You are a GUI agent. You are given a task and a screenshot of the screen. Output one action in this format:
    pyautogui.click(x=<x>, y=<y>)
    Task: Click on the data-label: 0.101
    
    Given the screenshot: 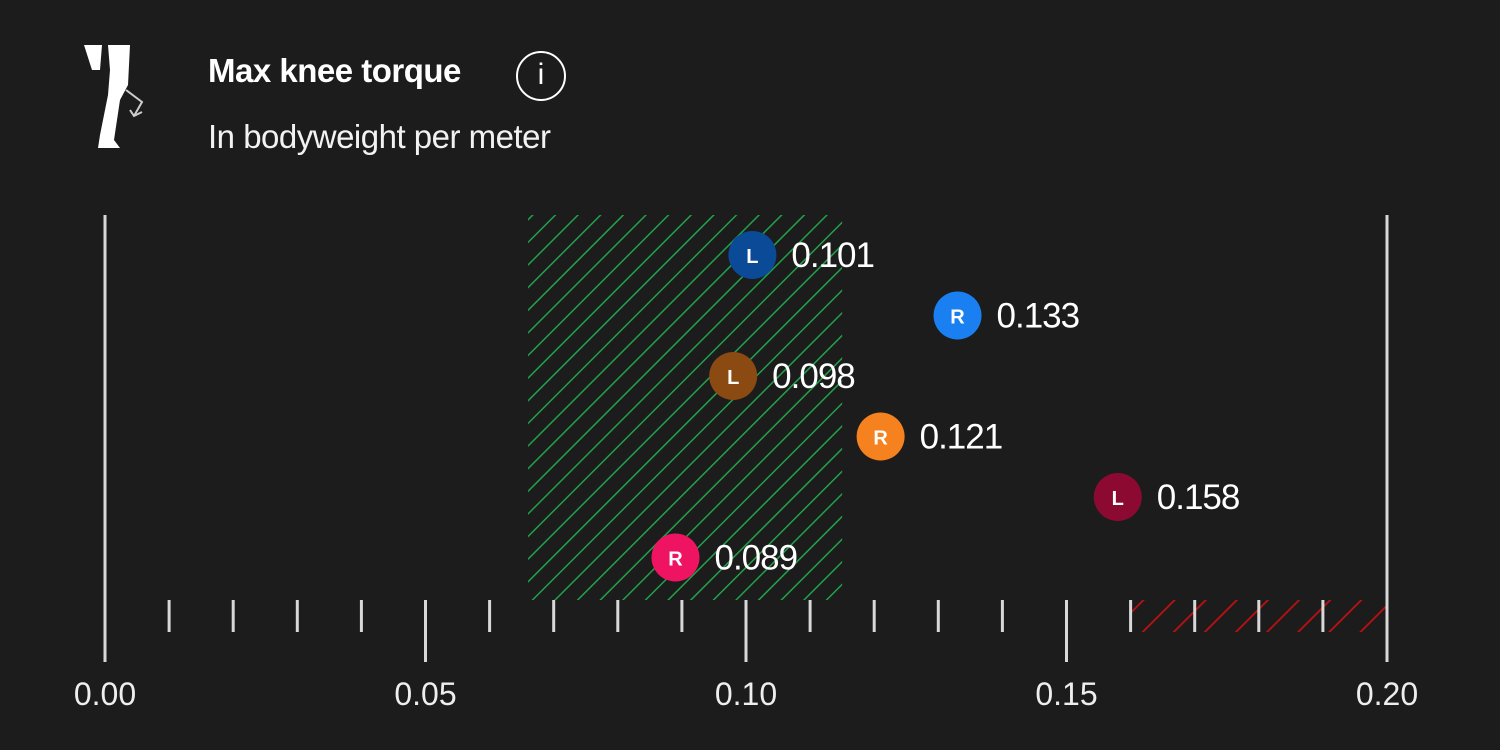 What is the action you would take?
    pyautogui.click(x=832, y=255)
    